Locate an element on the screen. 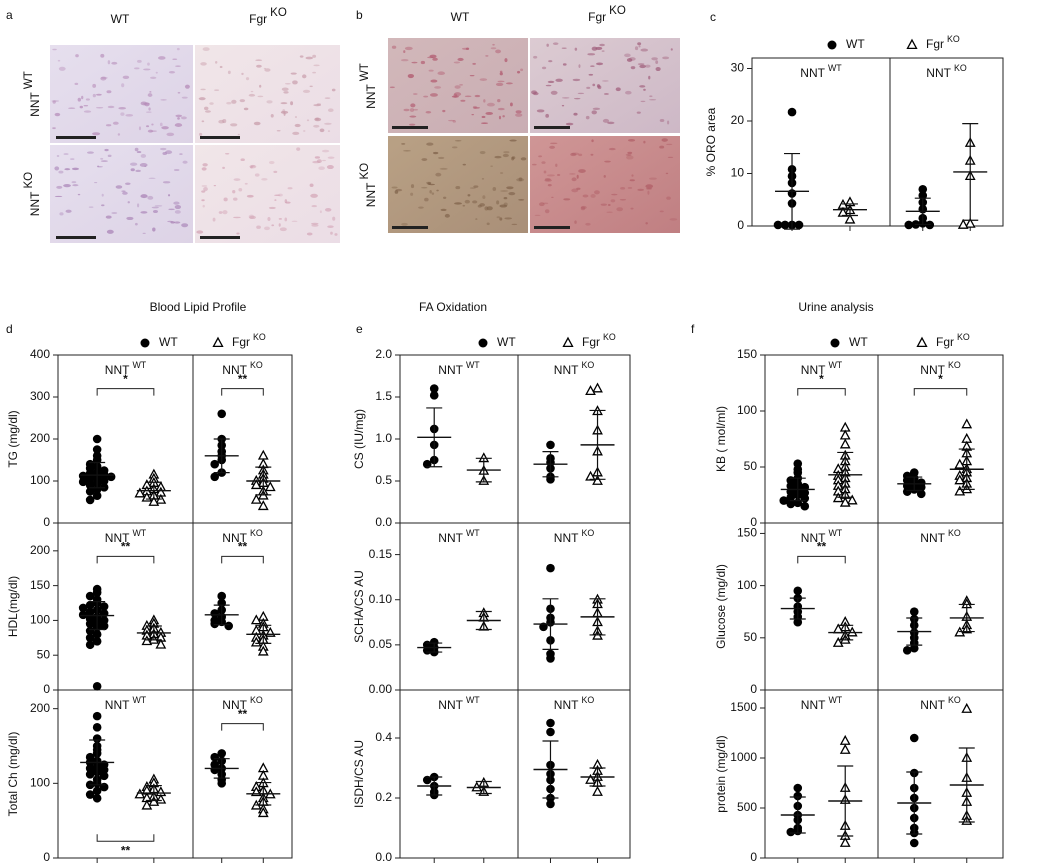  legend-marker is located at coordinates (835, 343).